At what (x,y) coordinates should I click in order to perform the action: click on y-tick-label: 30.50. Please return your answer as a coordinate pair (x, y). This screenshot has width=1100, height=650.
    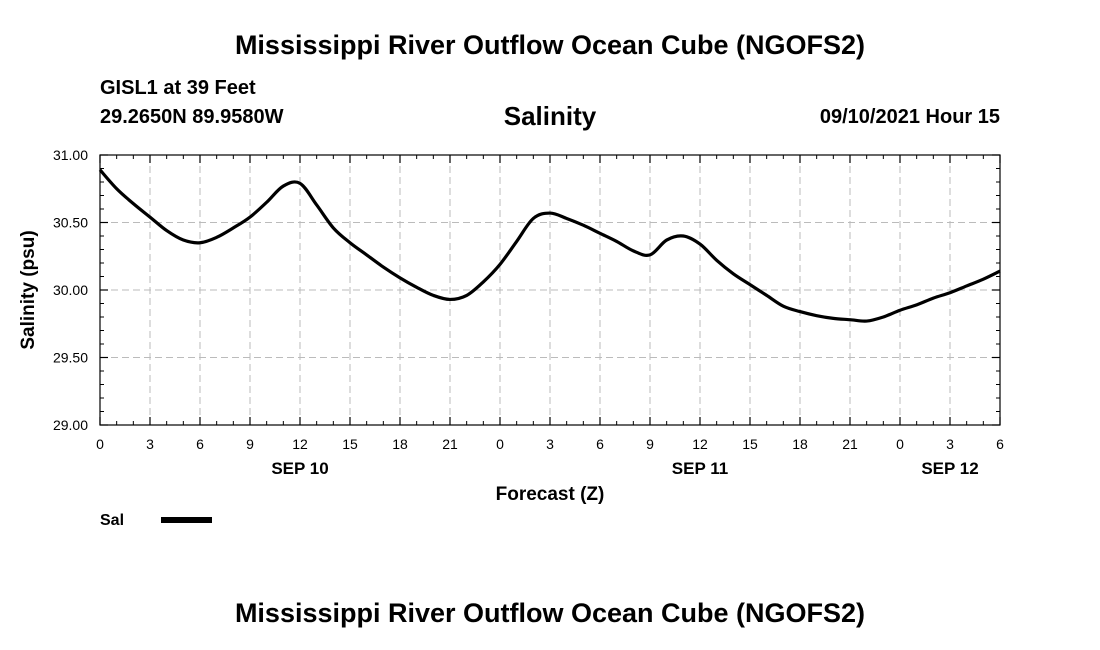
    Looking at the image, I should click on (70, 223).